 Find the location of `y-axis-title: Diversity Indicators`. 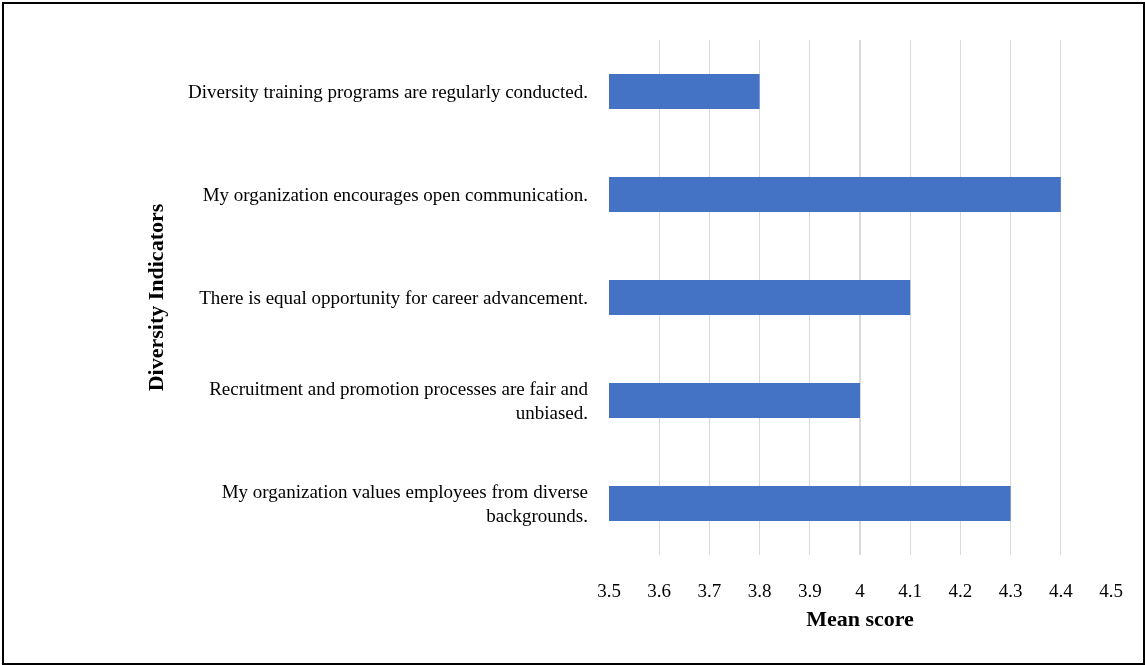

y-axis-title: Diversity Indicators is located at coordinates (155, 297).